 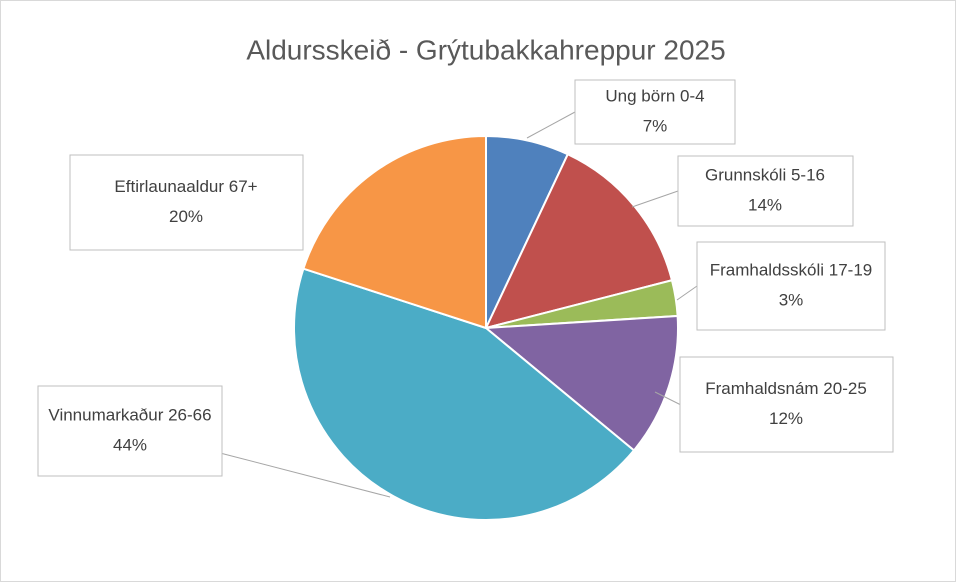 What do you see at coordinates (655, 125) in the screenshot?
I see `data-label: 7%` at bounding box center [655, 125].